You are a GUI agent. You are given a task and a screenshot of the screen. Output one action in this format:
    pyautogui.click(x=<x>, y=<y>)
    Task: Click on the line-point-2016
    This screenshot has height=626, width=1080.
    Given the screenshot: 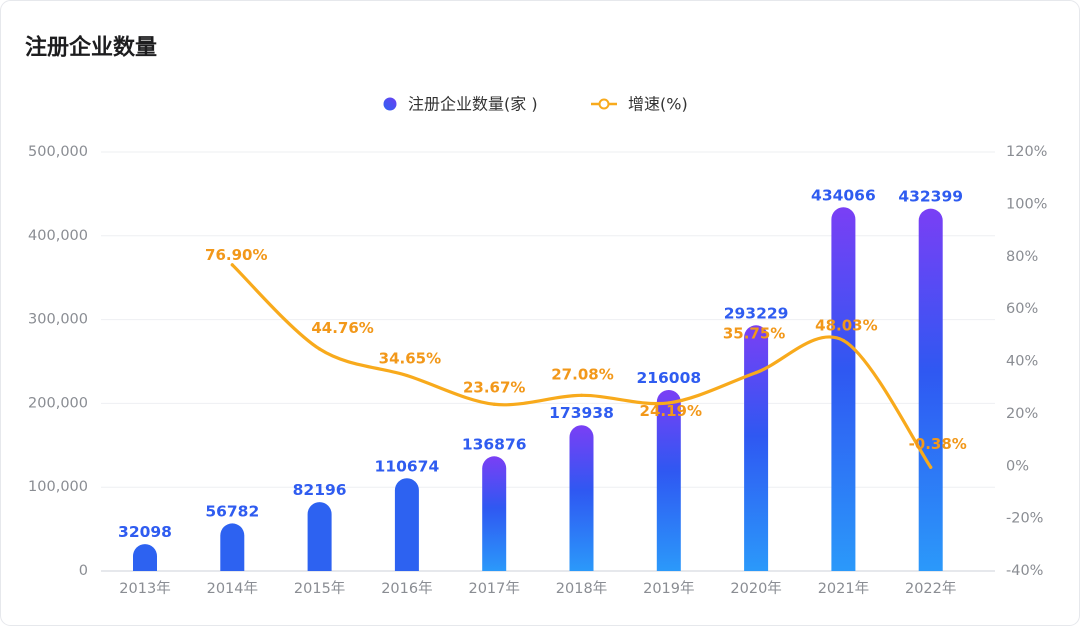 What is the action you would take?
    pyautogui.click(x=407, y=375)
    